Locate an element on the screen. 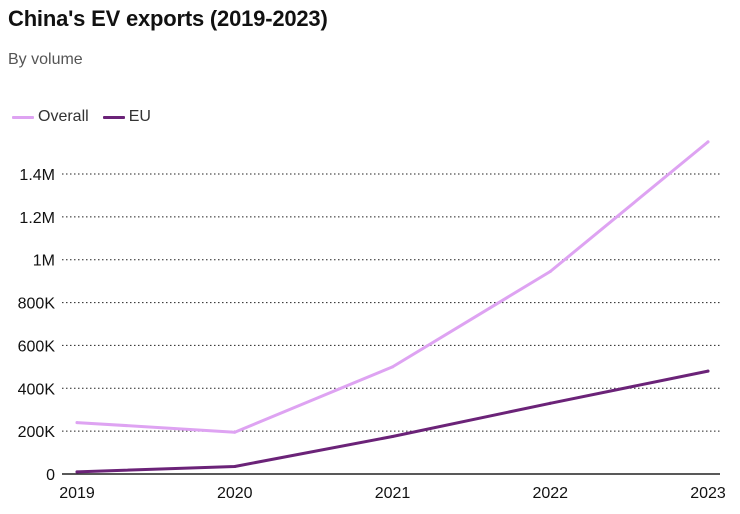 This screenshot has height=514, width=740. legend-item-eu: EU is located at coordinates (126, 117).